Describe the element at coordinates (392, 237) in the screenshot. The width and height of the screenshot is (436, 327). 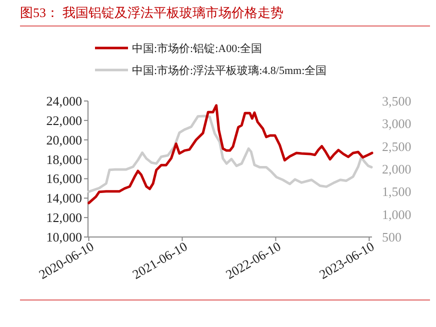
I see `y2tick: 500` at that location.